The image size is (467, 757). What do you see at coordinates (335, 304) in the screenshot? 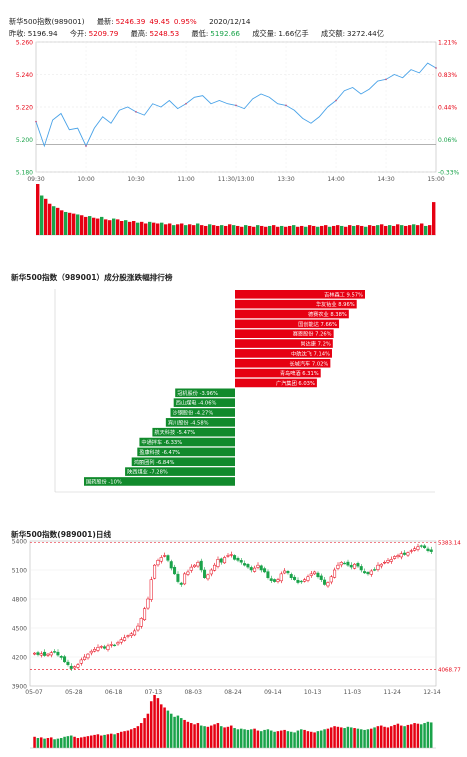
I see `ranking-label: 华友钴业 8.96%` at bounding box center [335, 304].